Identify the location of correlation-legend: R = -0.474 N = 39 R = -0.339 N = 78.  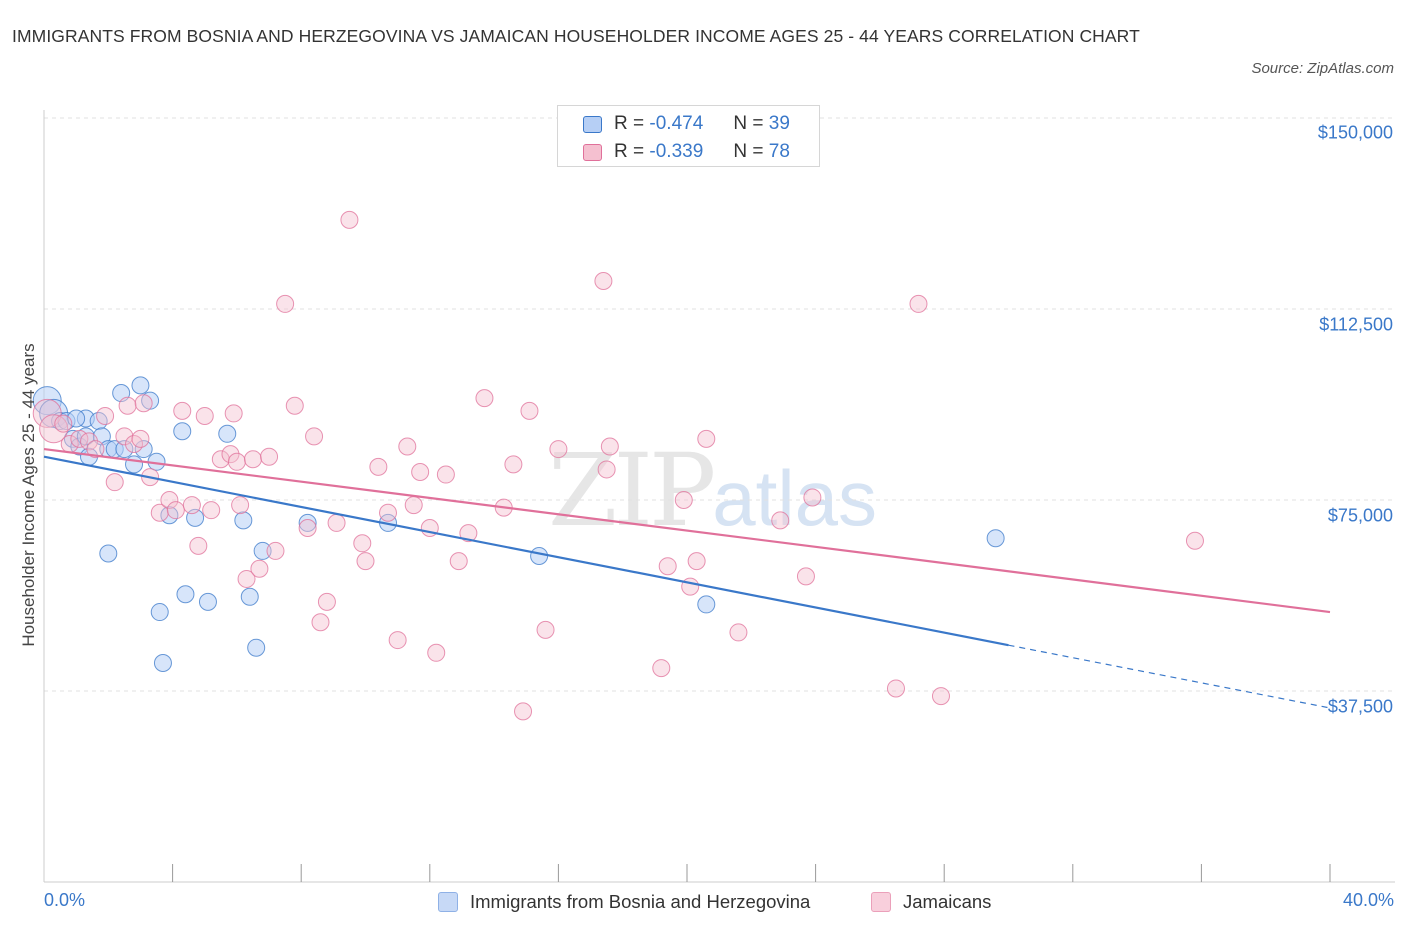
(688, 136).